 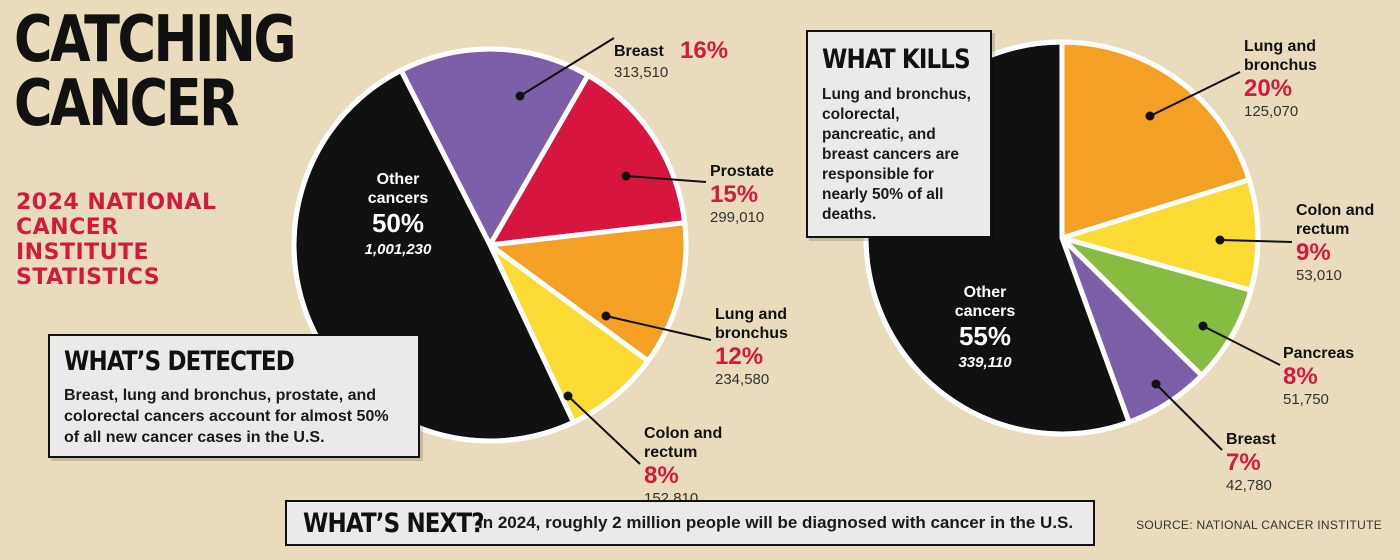 I want to click on page-title: CATCHING CANCER, so click(x=155, y=72).